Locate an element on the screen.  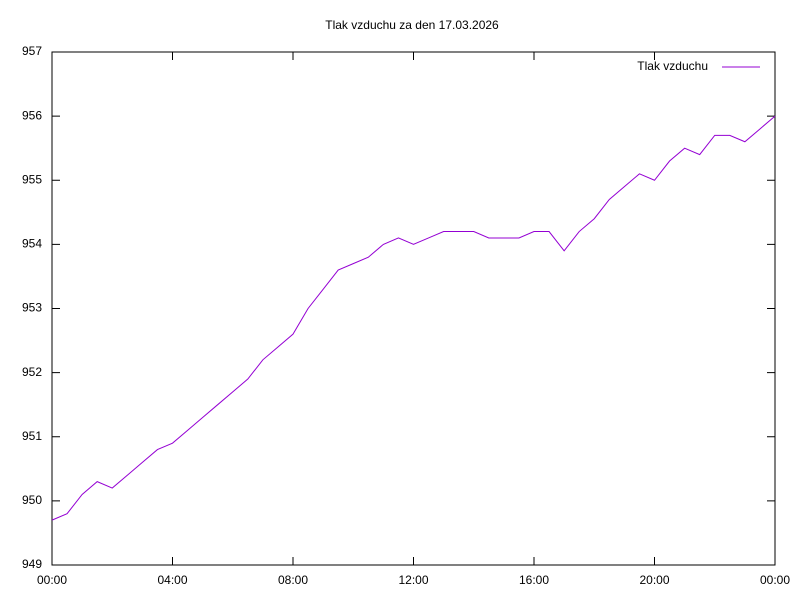
y-tick-label: 952 is located at coordinates (32, 372).